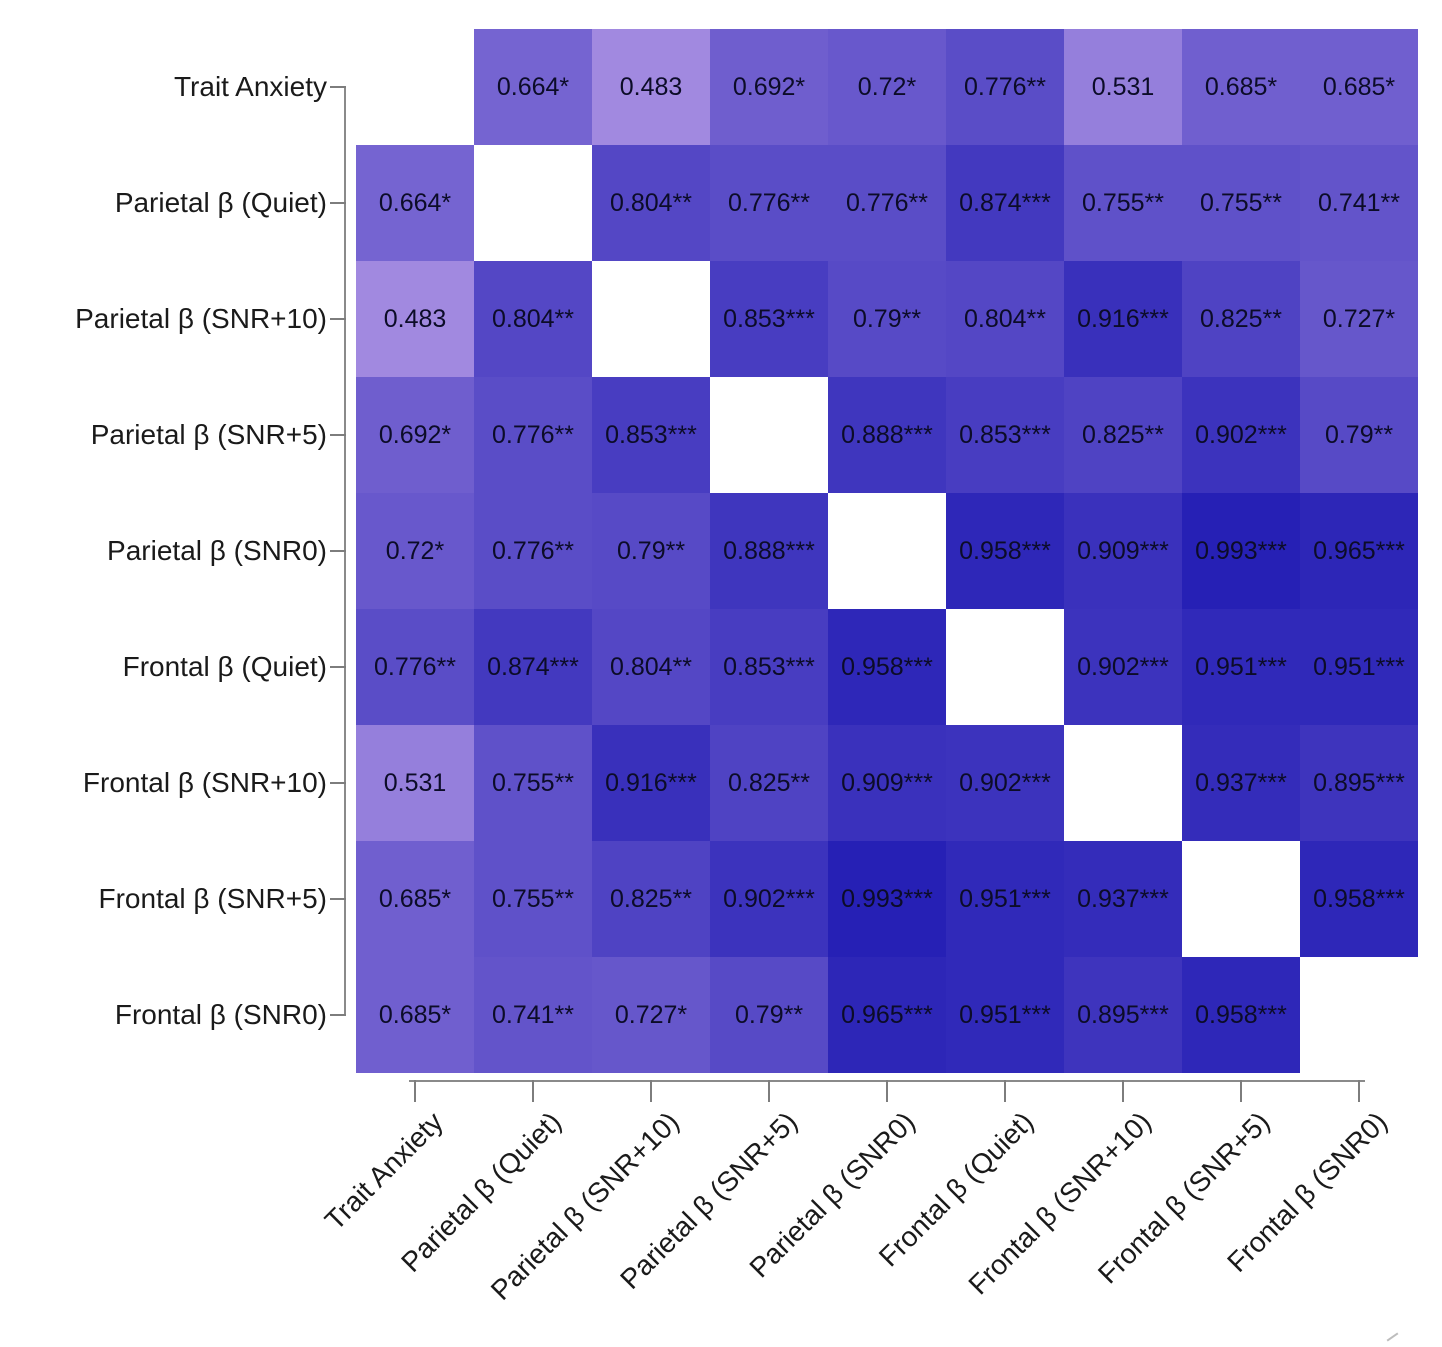  What do you see at coordinates (1005, 202) in the screenshot?
I see `cell-value: 0.874***` at bounding box center [1005, 202].